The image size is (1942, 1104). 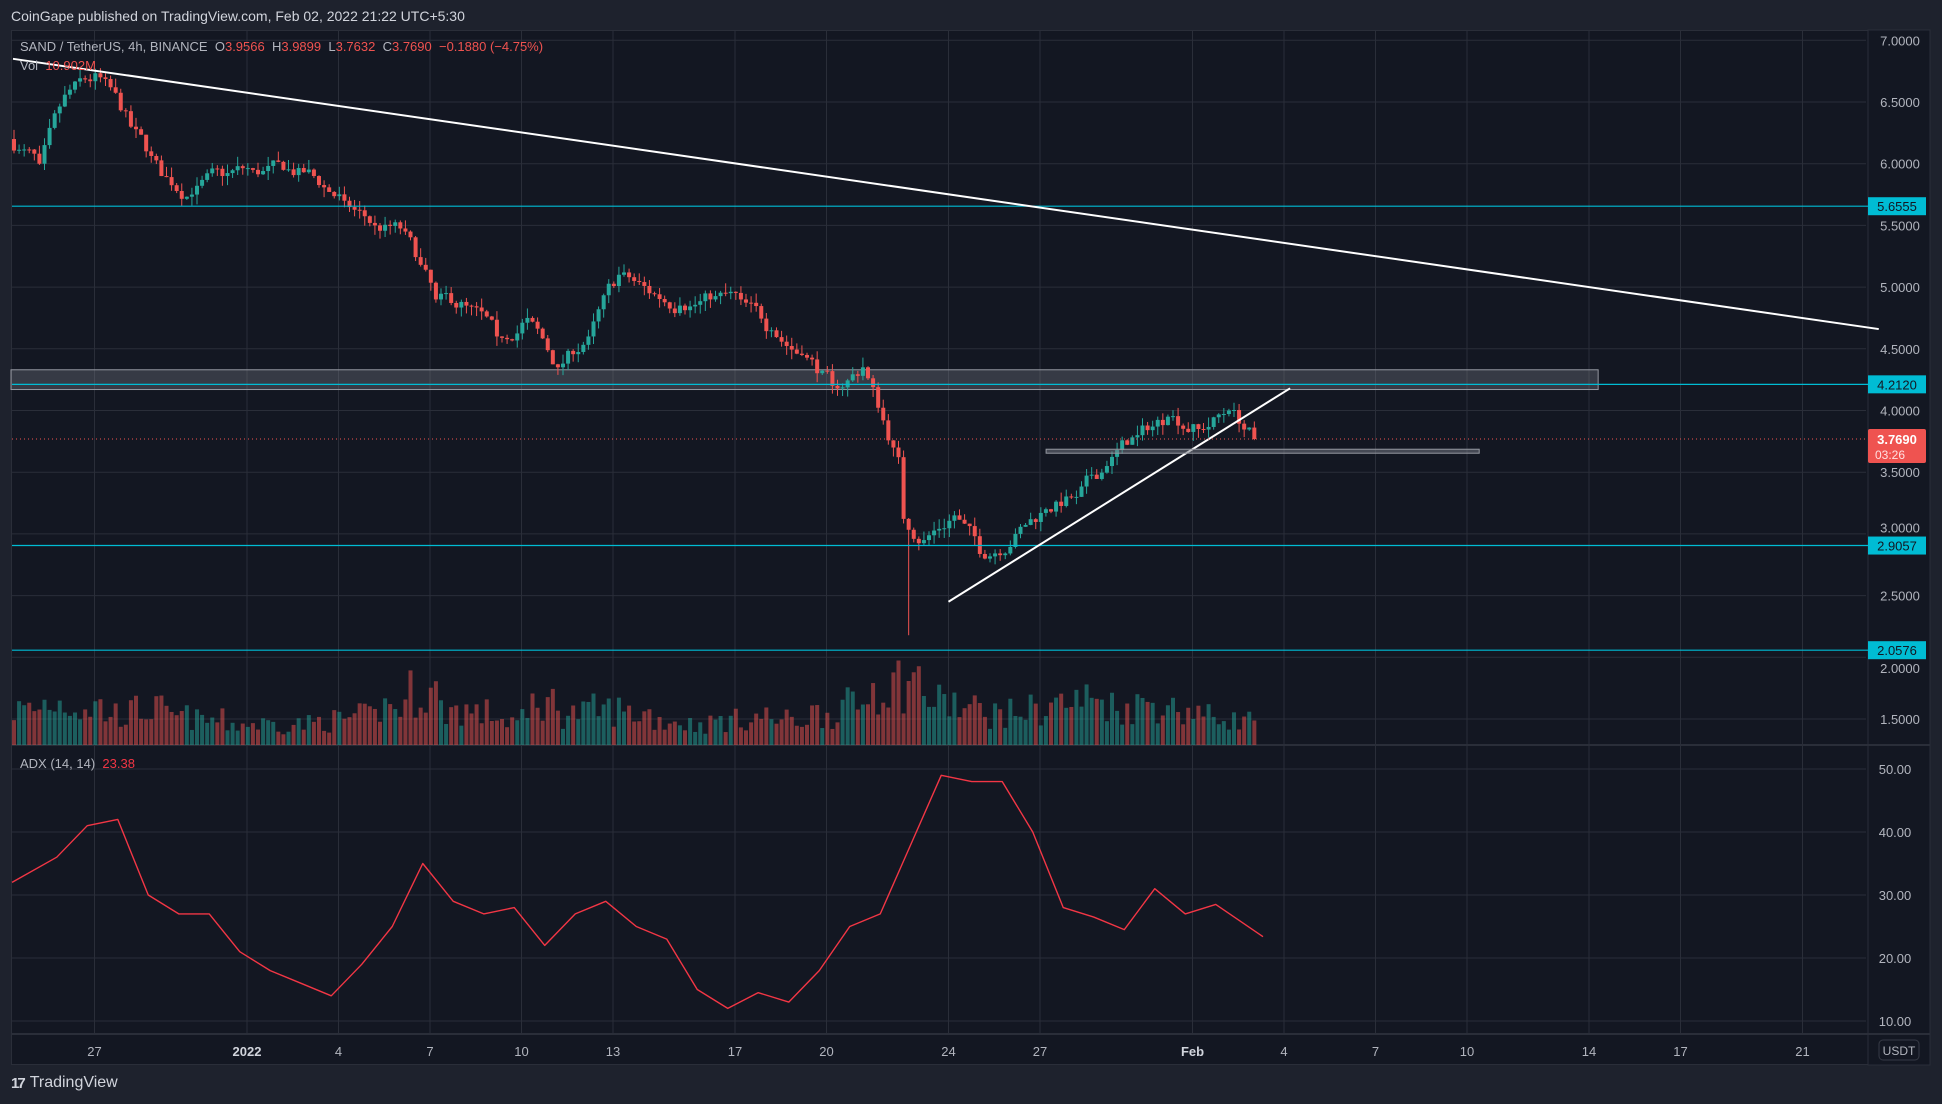 I want to click on price-tick-label: 2.0000, so click(x=1900, y=668).